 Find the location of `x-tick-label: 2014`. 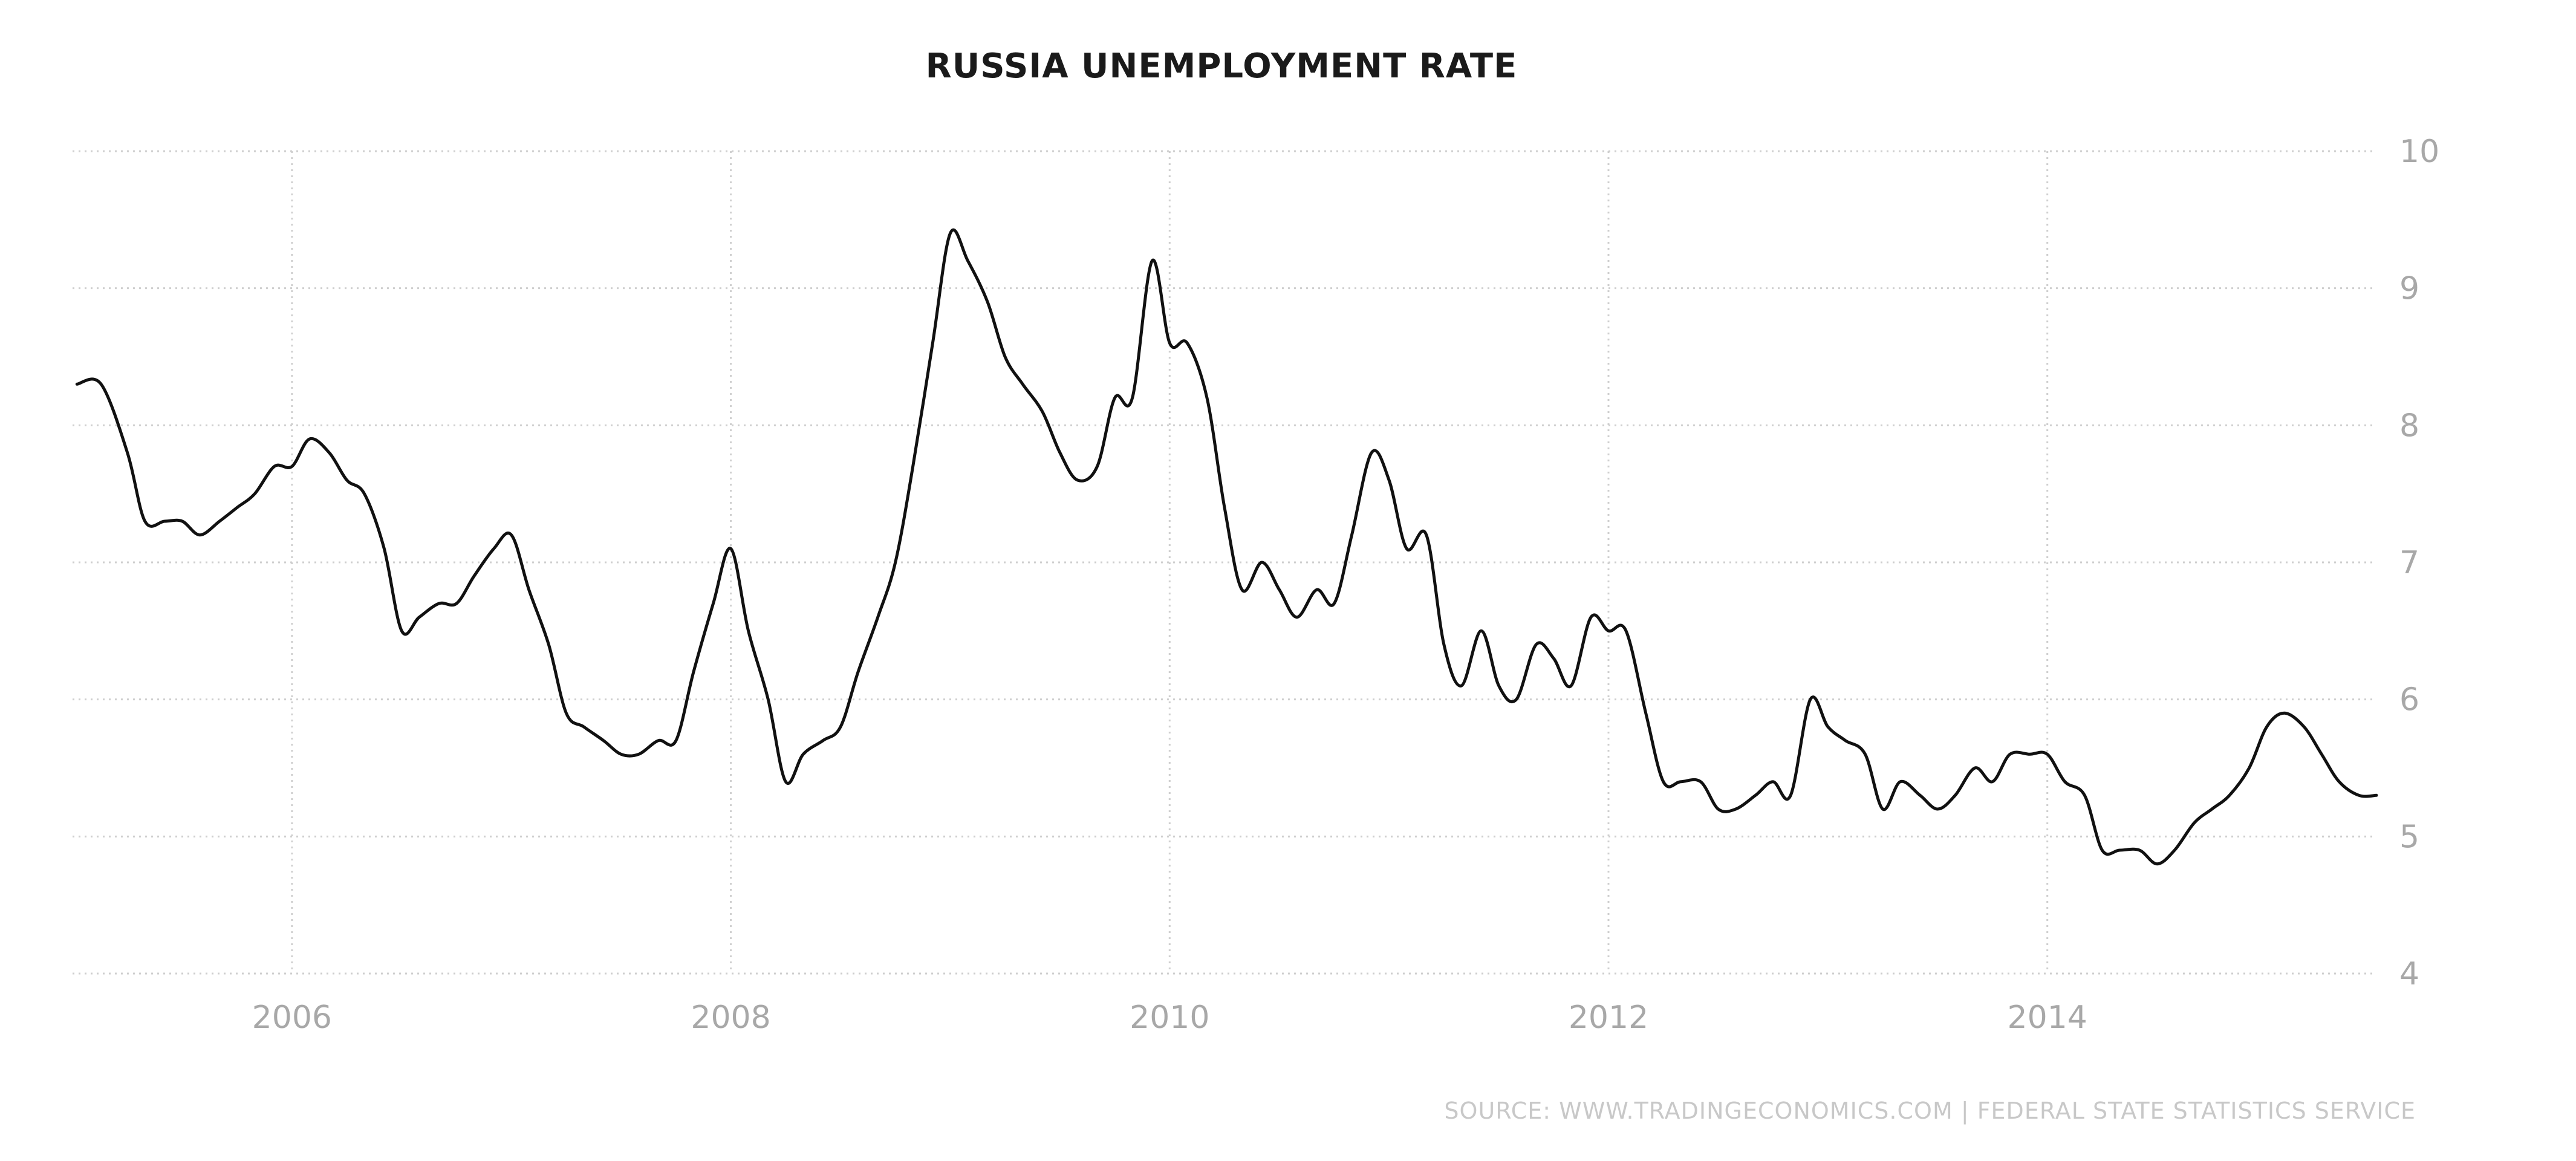

x-tick-label: 2014 is located at coordinates (2047, 1018).